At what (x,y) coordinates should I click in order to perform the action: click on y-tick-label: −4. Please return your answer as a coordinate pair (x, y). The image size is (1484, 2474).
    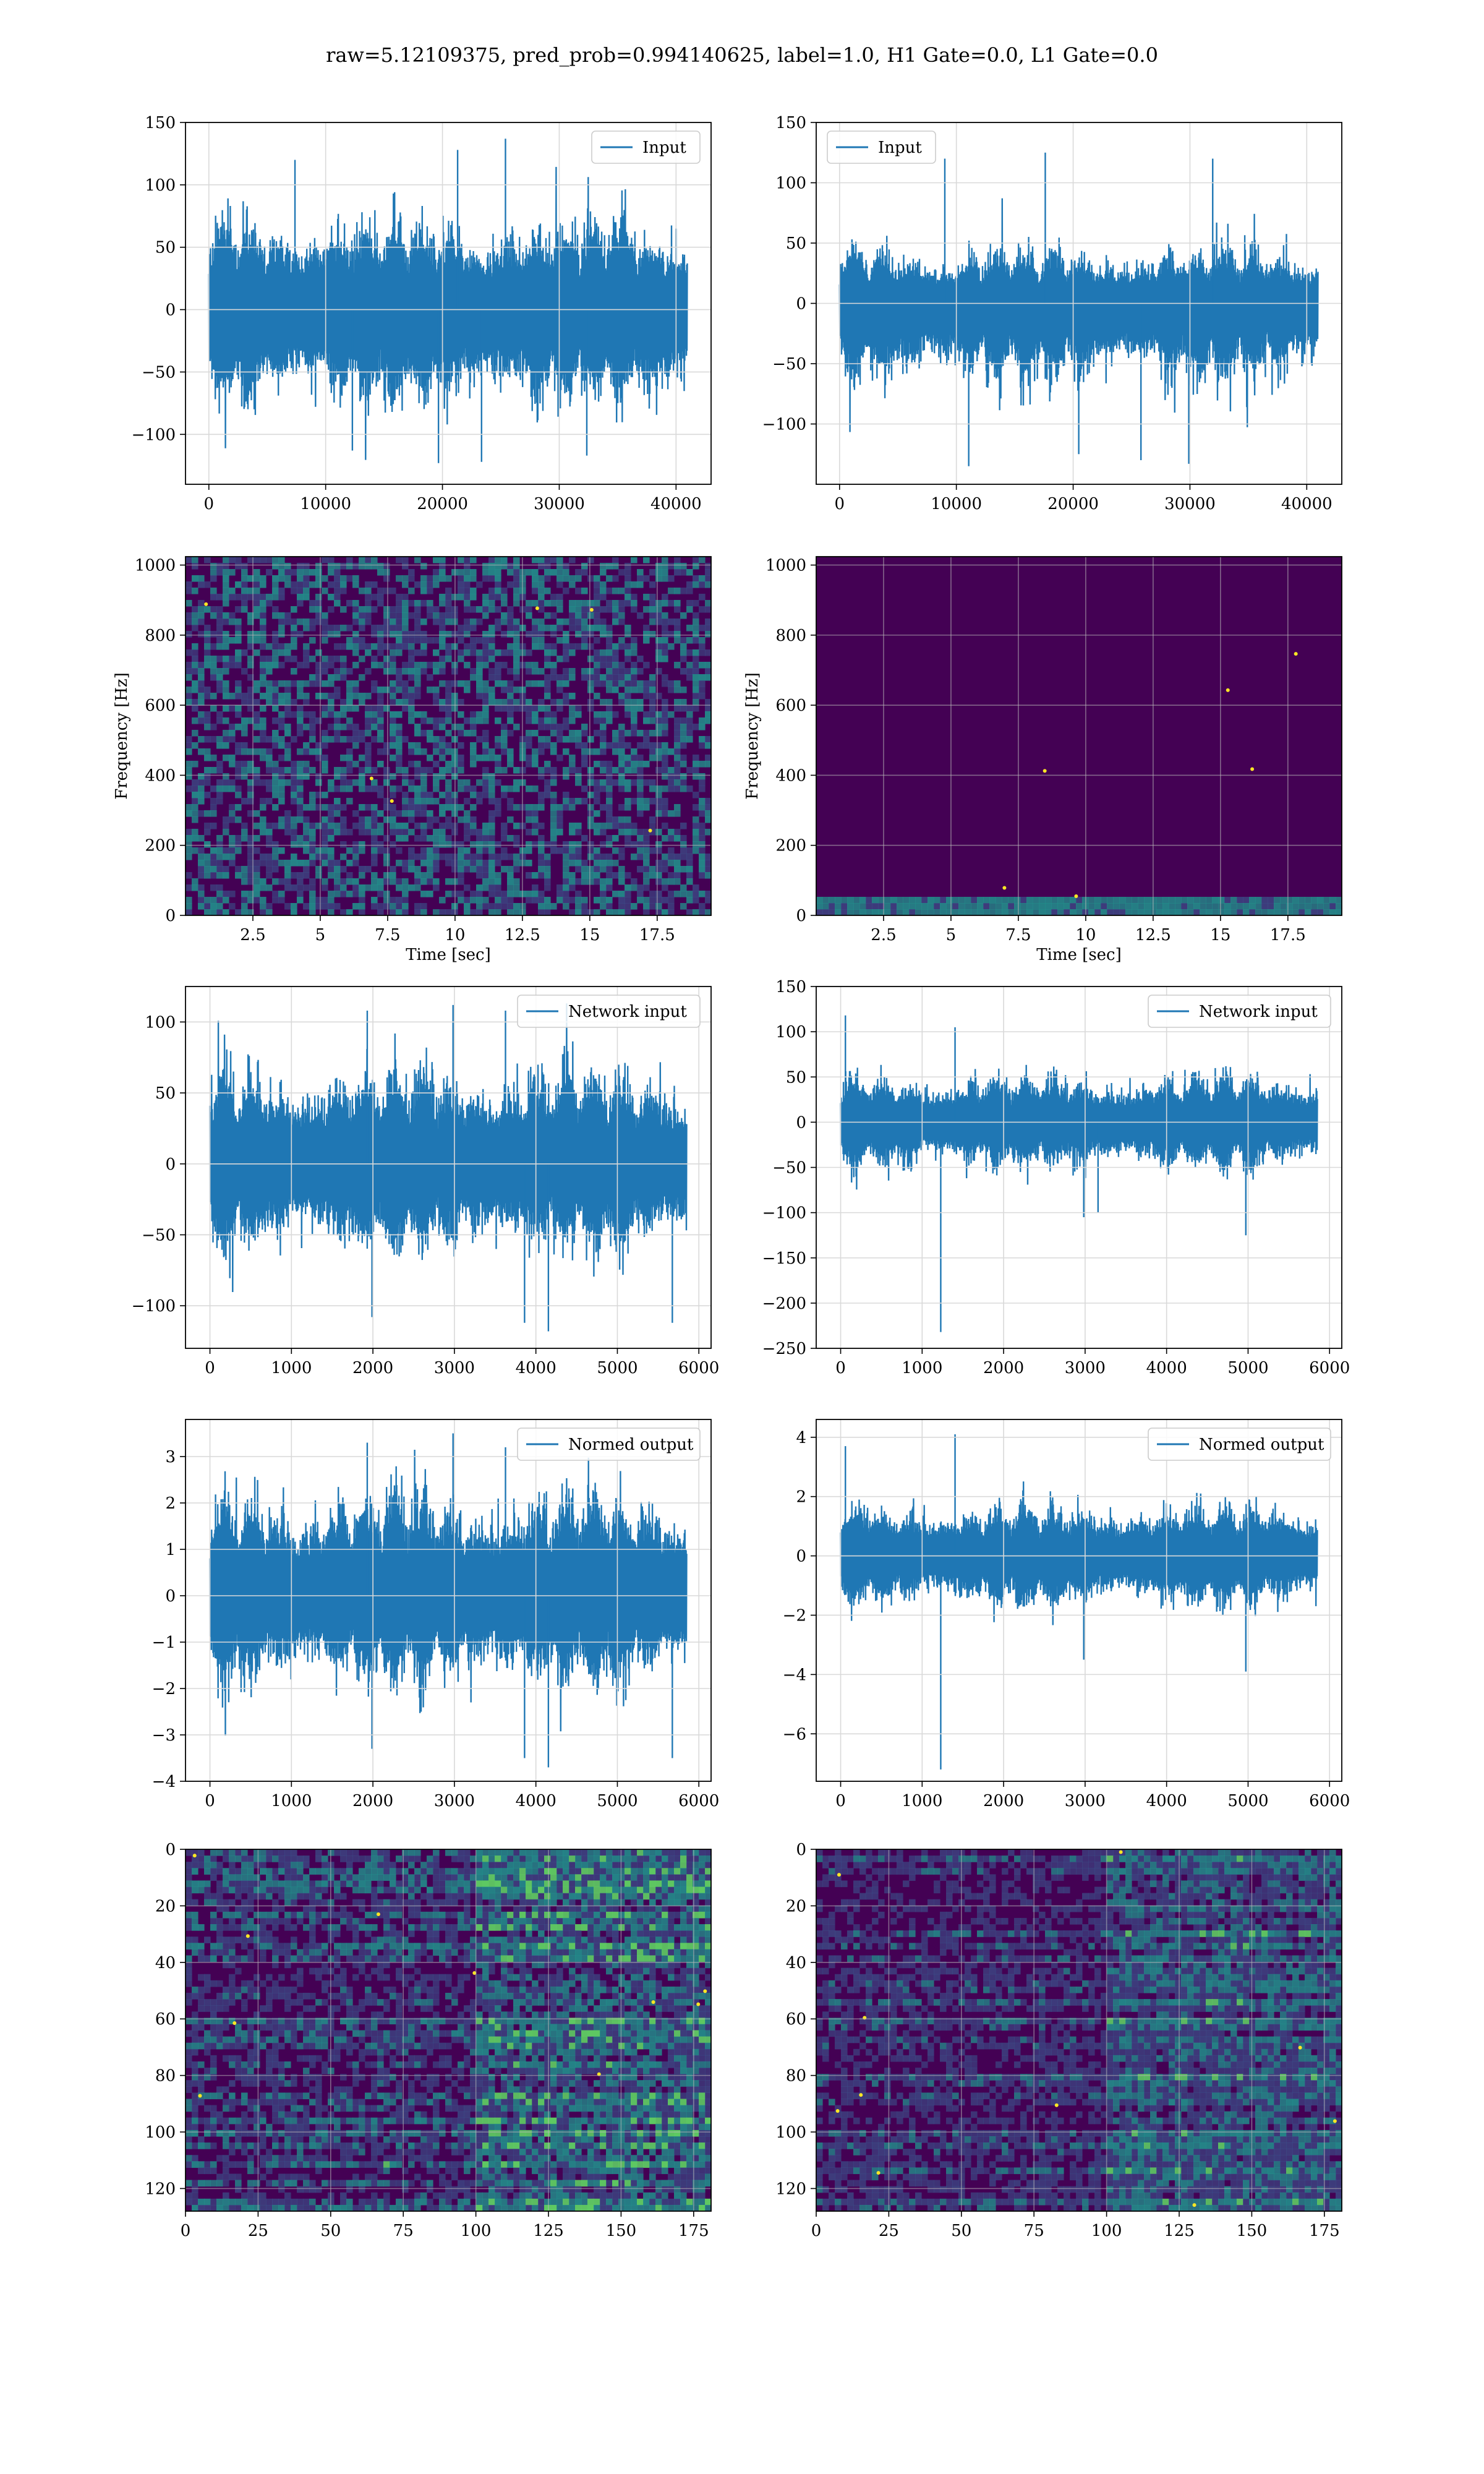
    Looking at the image, I should click on (794, 1675).